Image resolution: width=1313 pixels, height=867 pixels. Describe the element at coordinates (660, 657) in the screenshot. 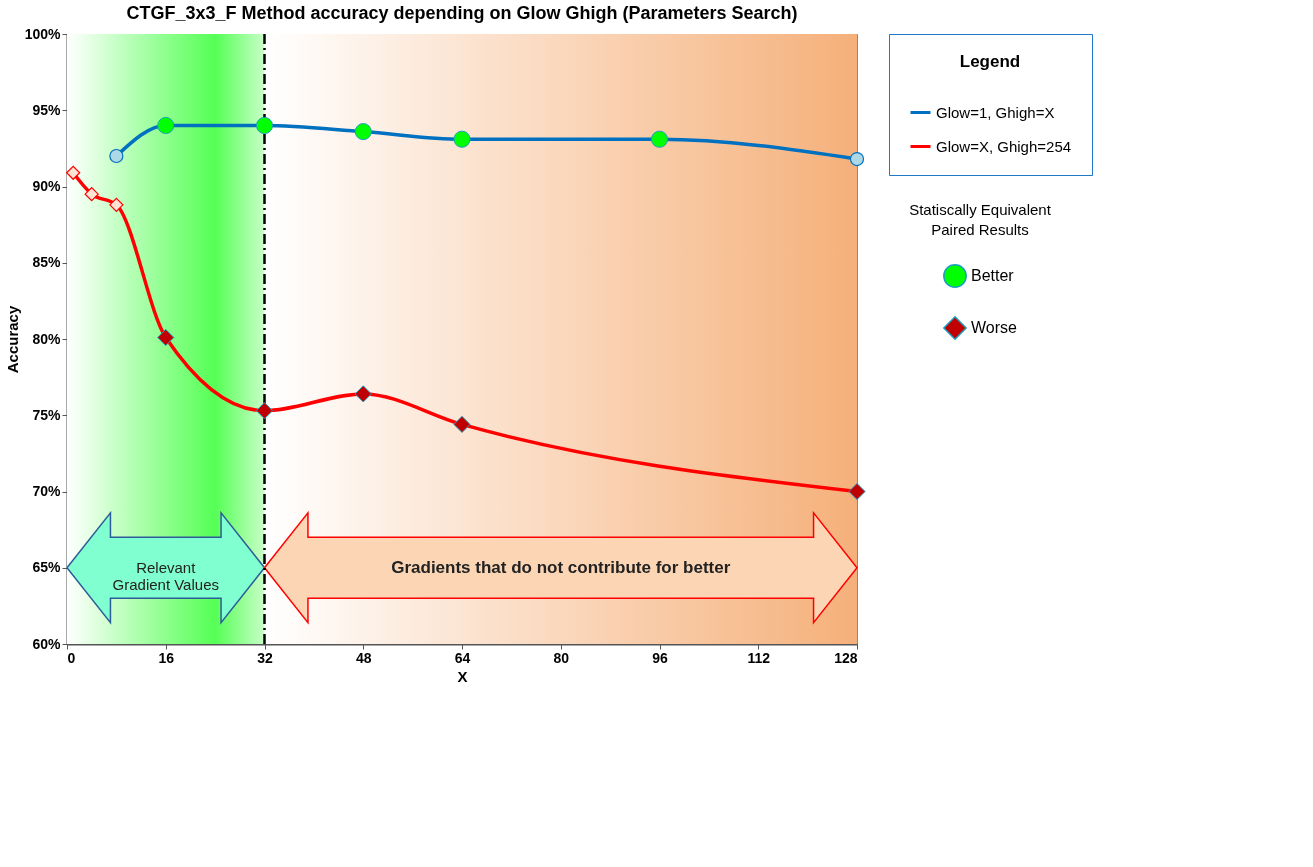

I see `x-tick-label: 96` at that location.